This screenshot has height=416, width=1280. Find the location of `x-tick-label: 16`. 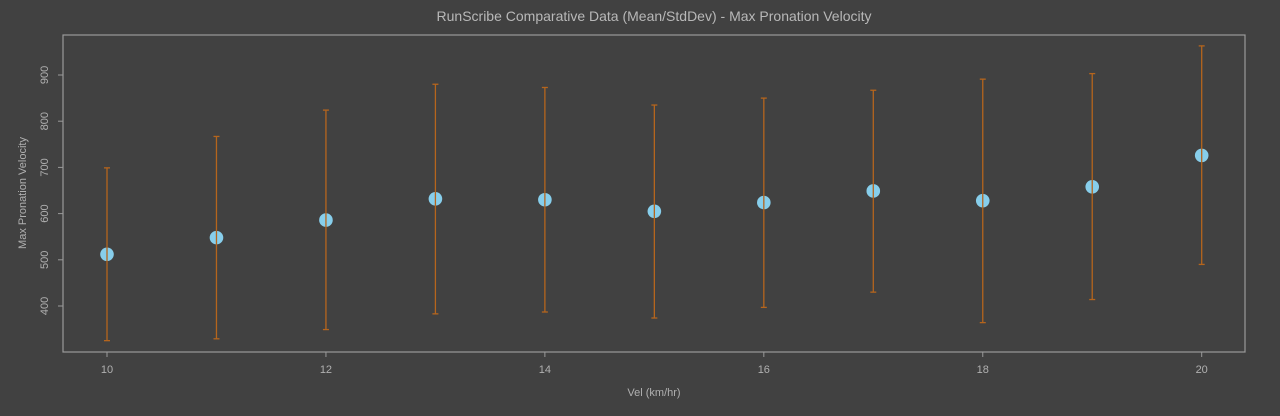

x-tick-label: 16 is located at coordinates (764, 370).